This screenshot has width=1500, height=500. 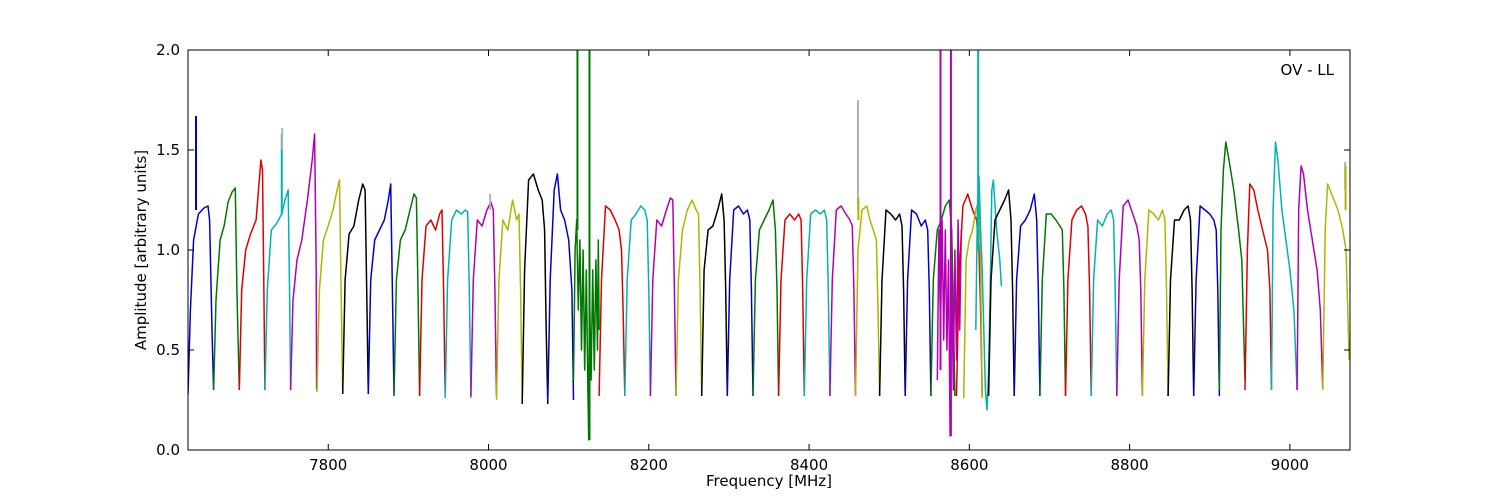 What do you see at coordinates (1290, 465) in the screenshot?
I see `x-tick-label: 9000` at bounding box center [1290, 465].